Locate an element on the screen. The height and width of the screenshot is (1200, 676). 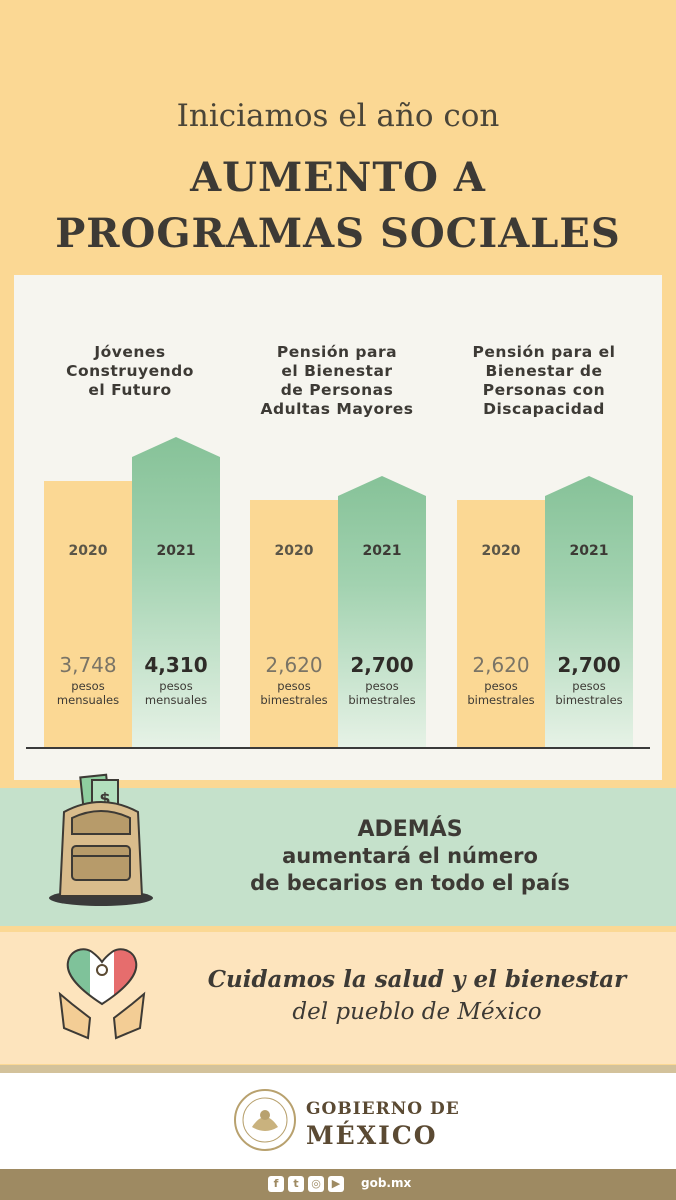
social-bar: f t ◎ ▶ gob.mx is located at coordinates (338, 1184).